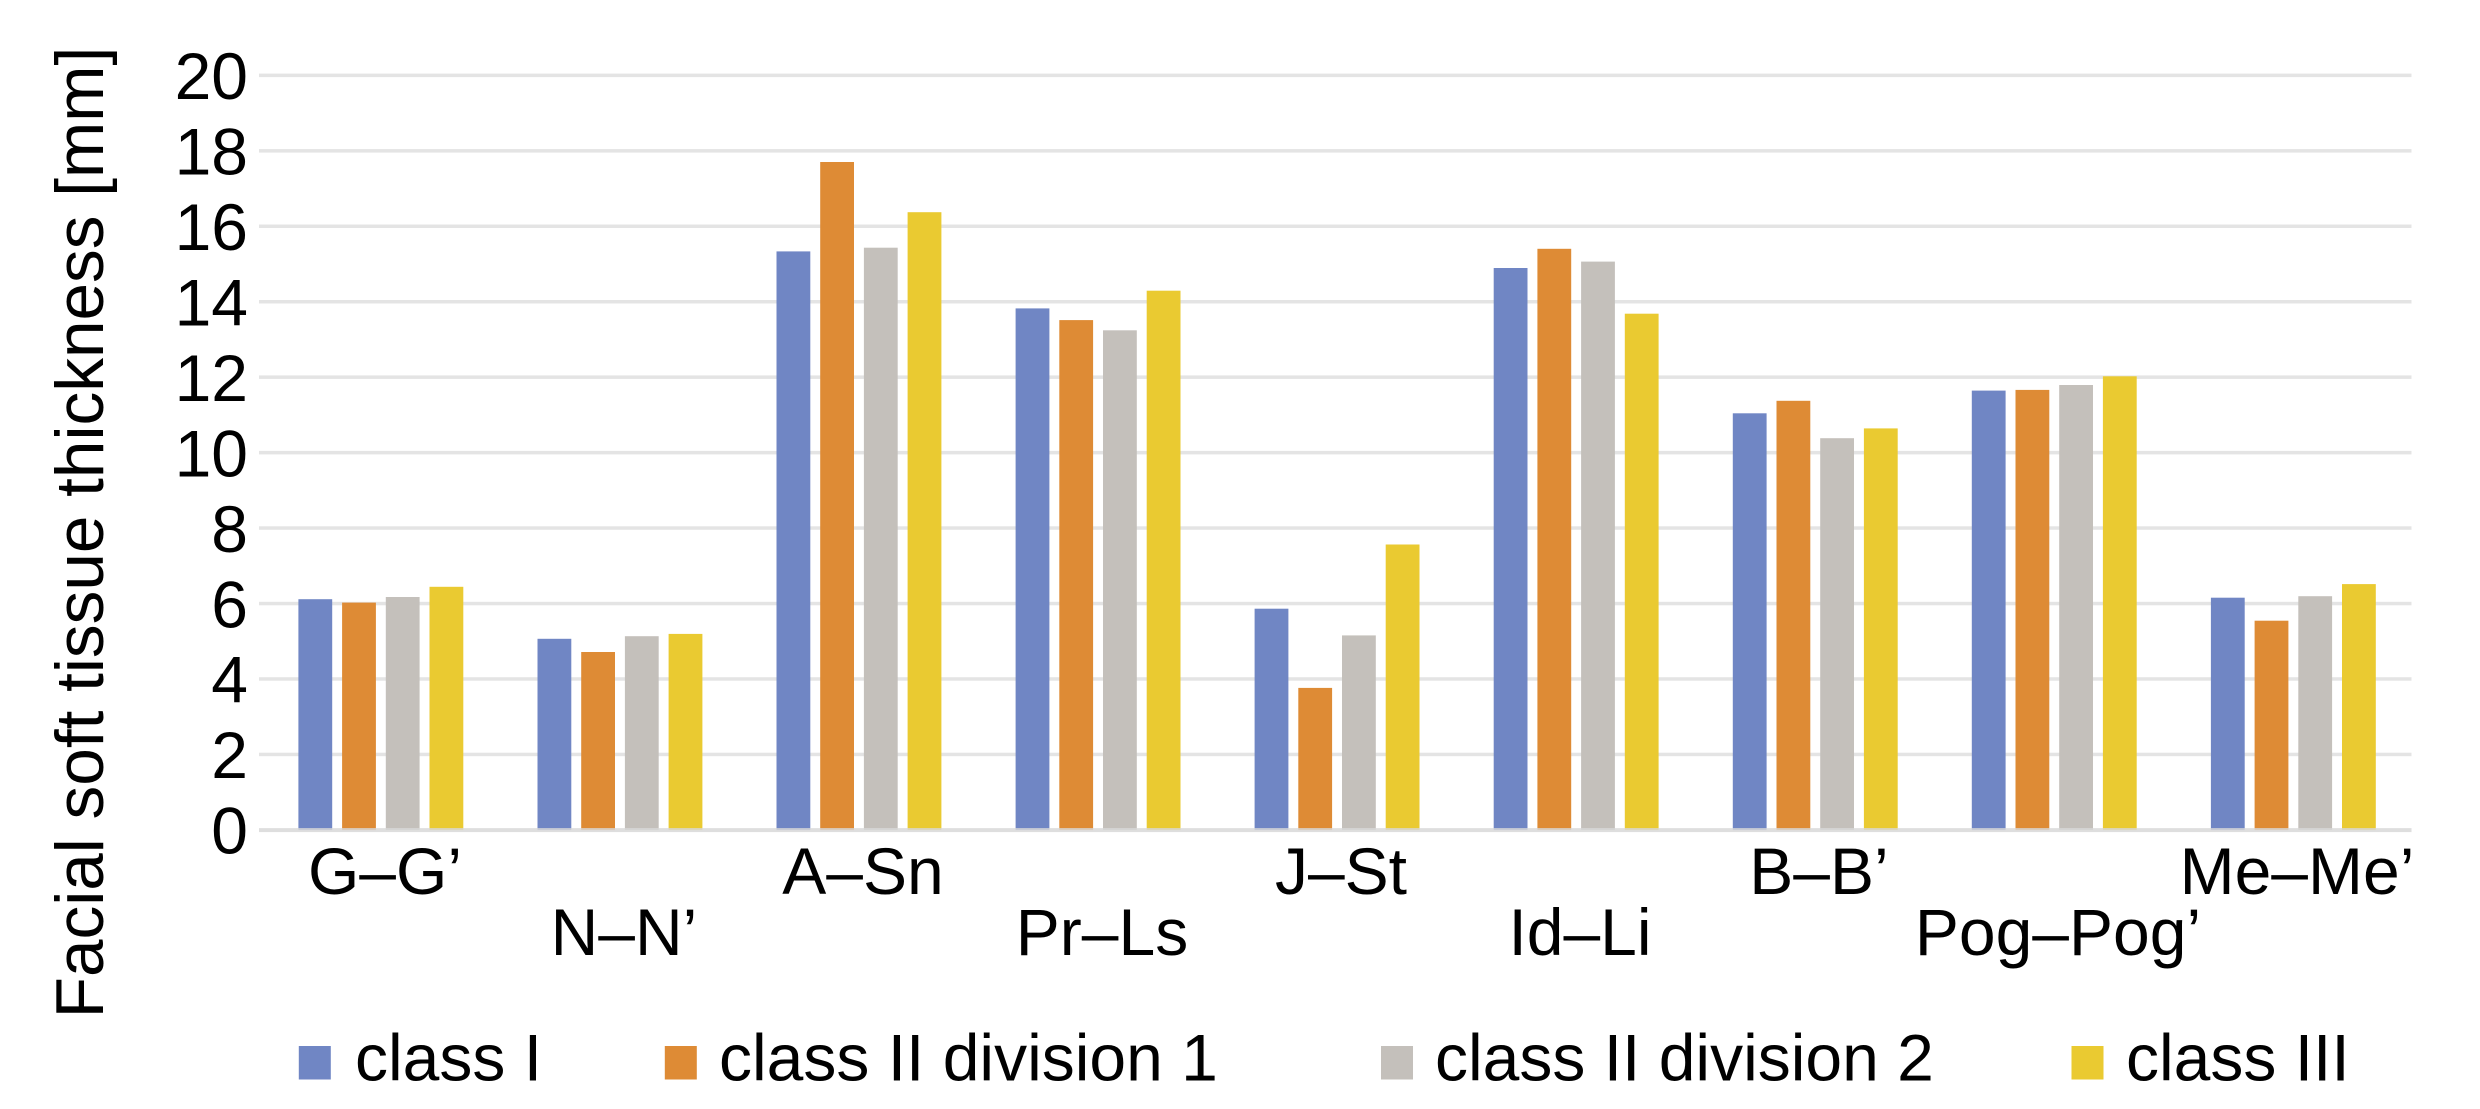 Image resolution: width=2480 pixels, height=1109 pixels. I want to click on svg-text: 14, so click(211, 303).